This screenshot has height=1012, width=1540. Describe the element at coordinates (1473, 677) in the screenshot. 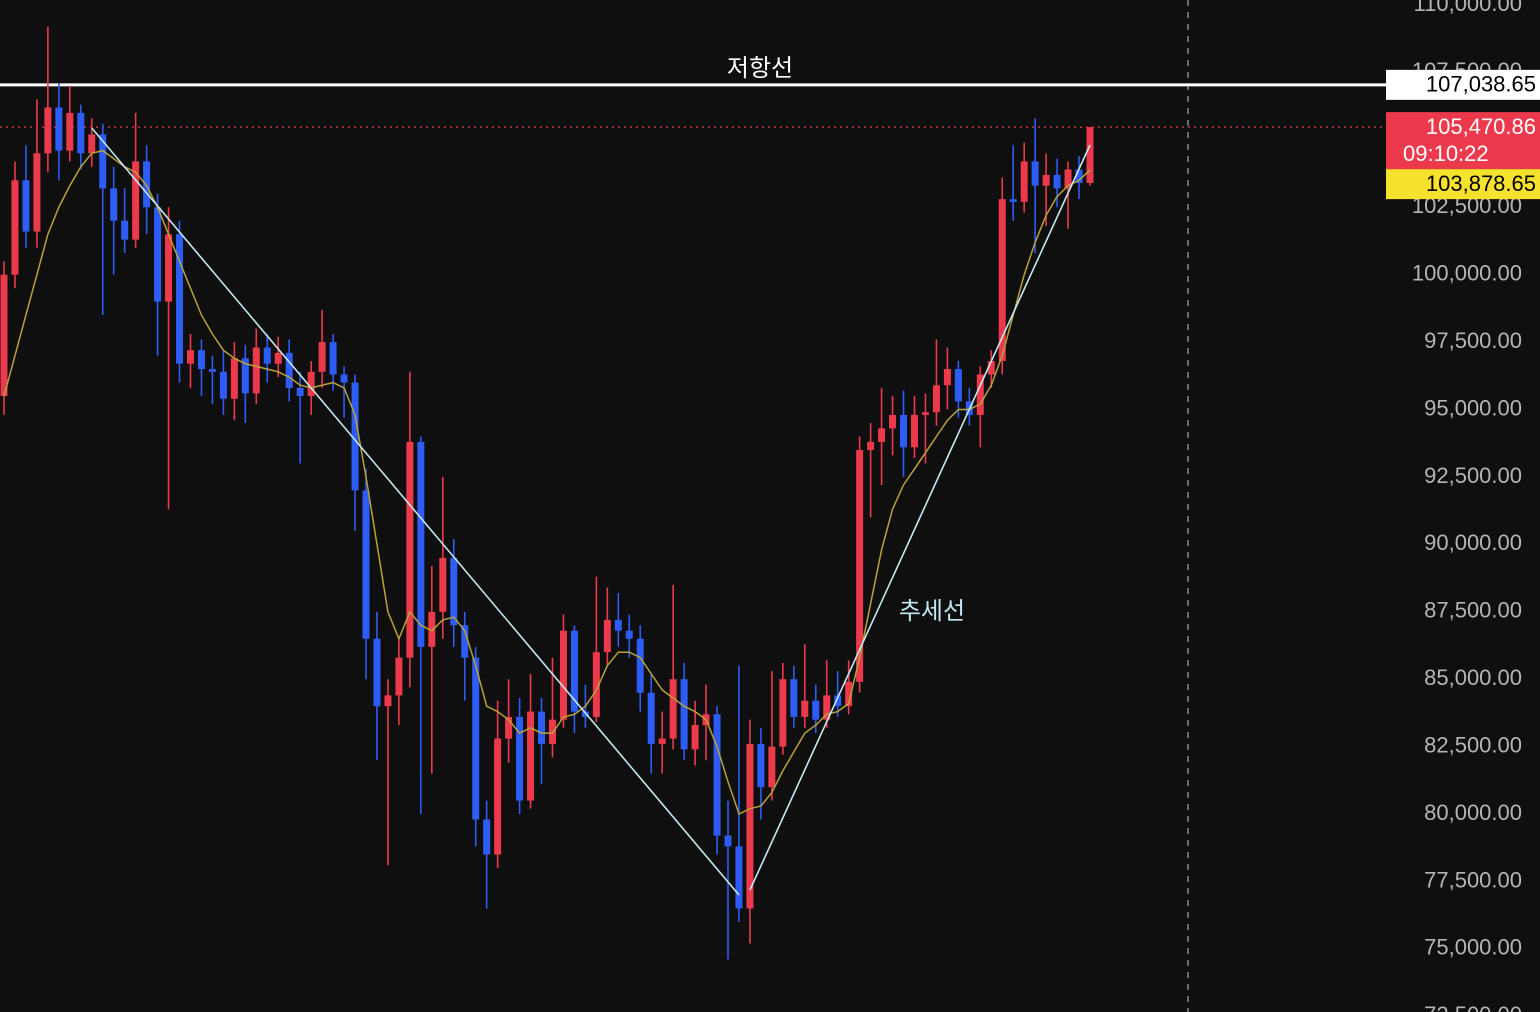

I see `y-tick-label: 85,000.00` at that location.